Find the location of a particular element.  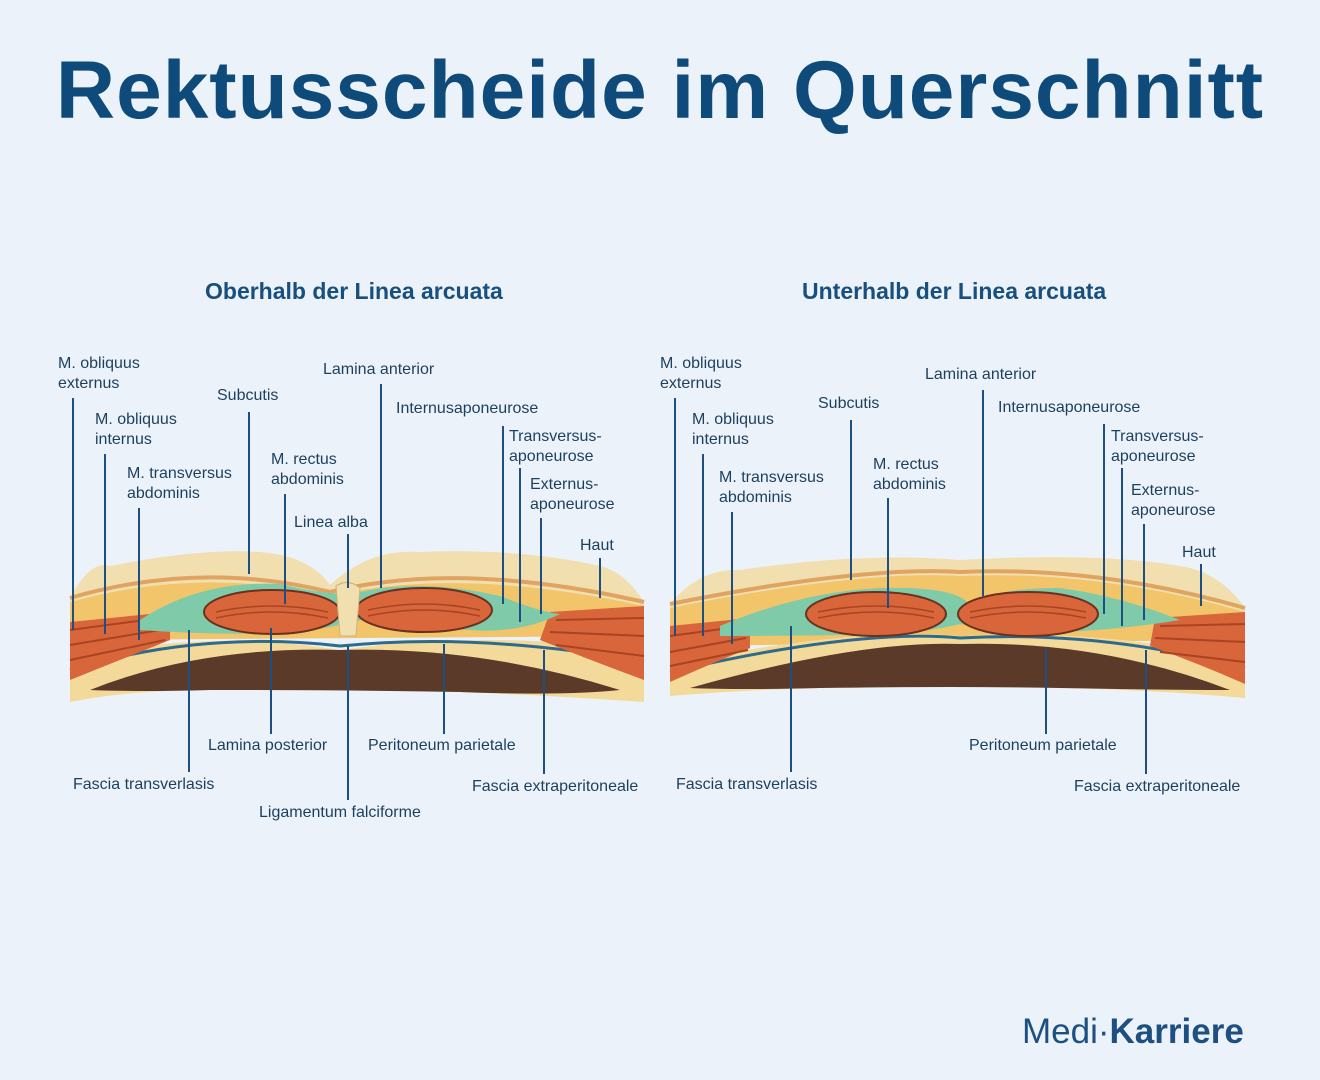

label-haut-right: Haut is located at coordinates (1199, 552).